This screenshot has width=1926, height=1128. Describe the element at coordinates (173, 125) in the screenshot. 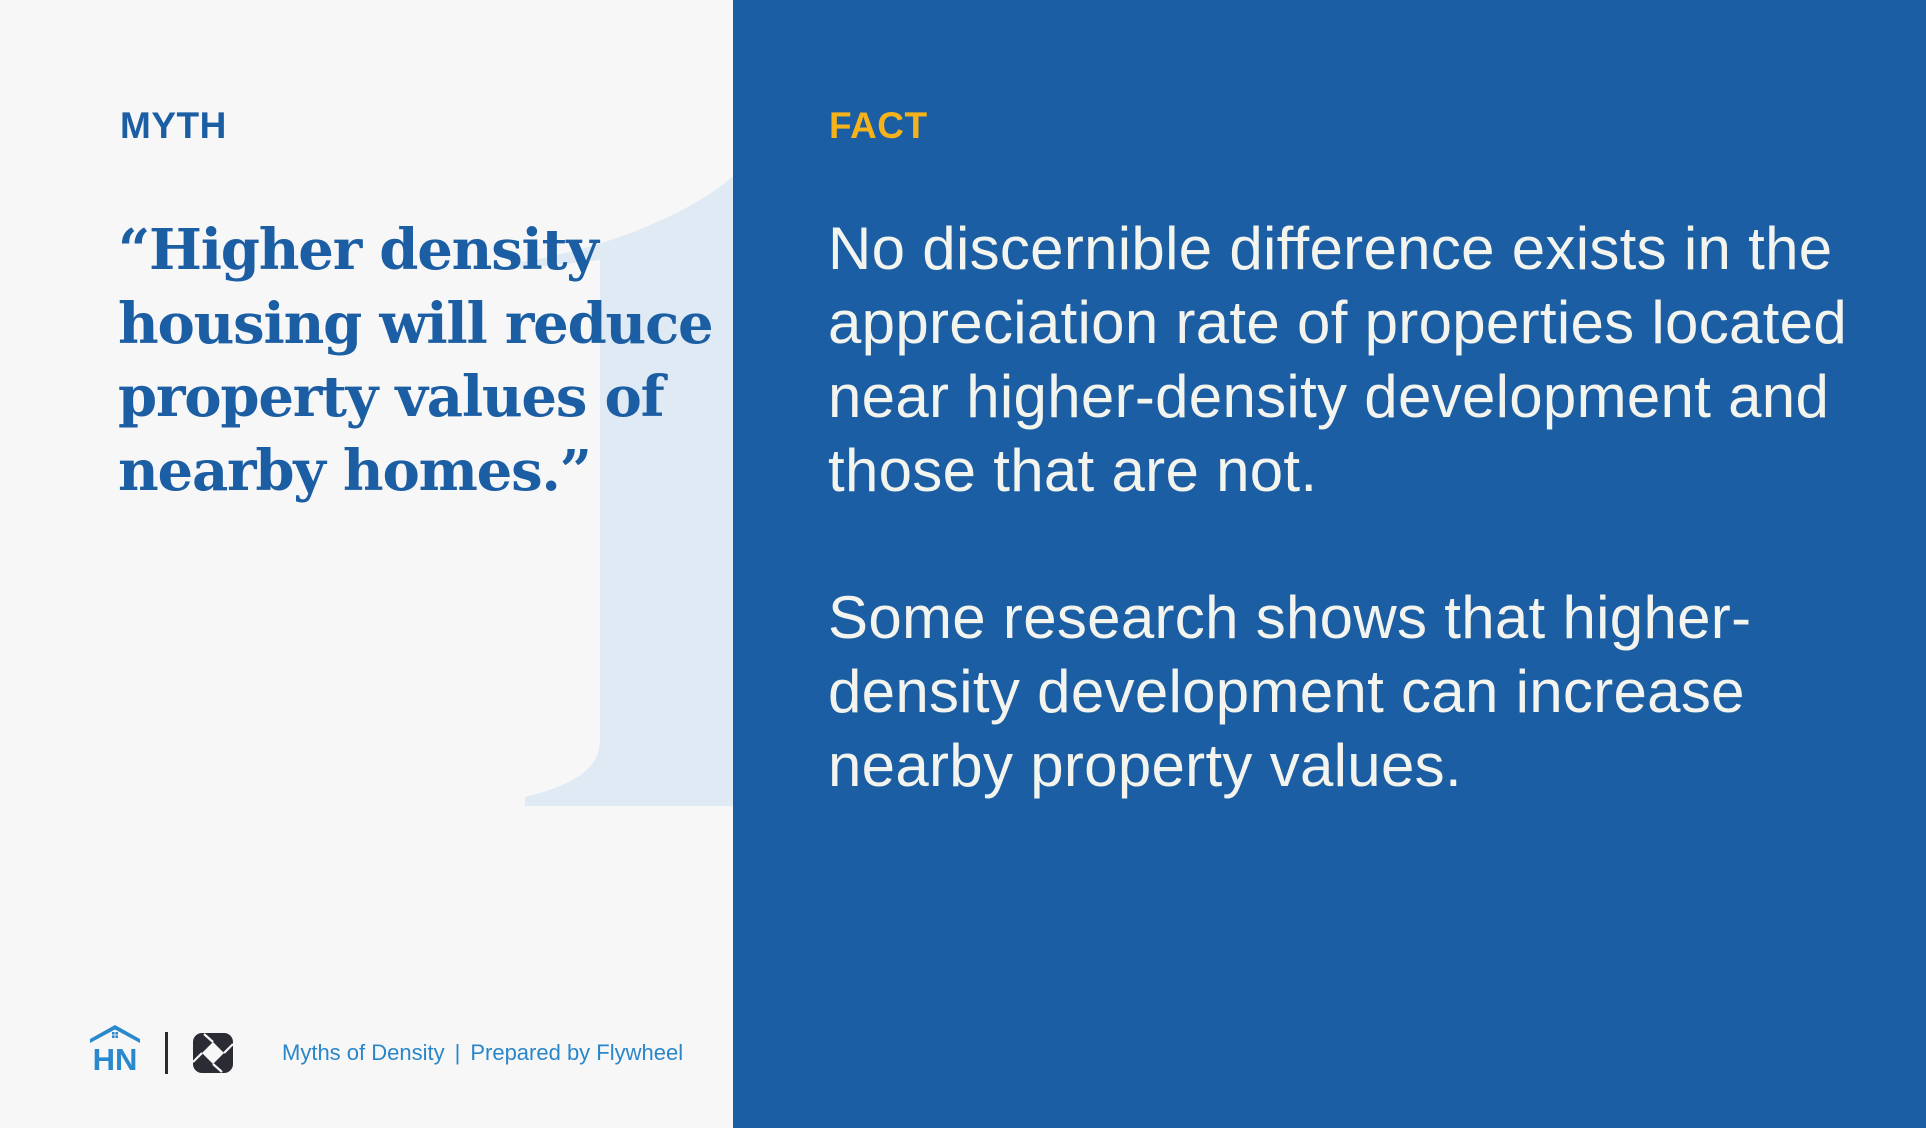

I see `myth-label: MYTH` at that location.